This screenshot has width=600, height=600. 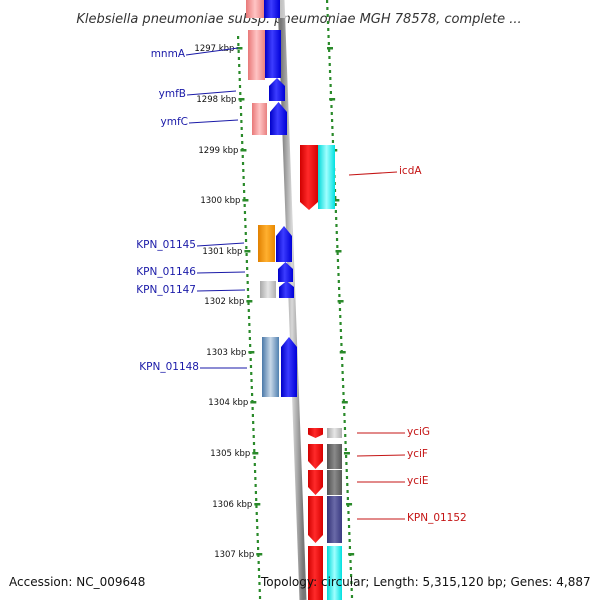 What do you see at coordinates (315, 573) in the screenshot?
I see `cds-feature-bottom` at bounding box center [315, 573].